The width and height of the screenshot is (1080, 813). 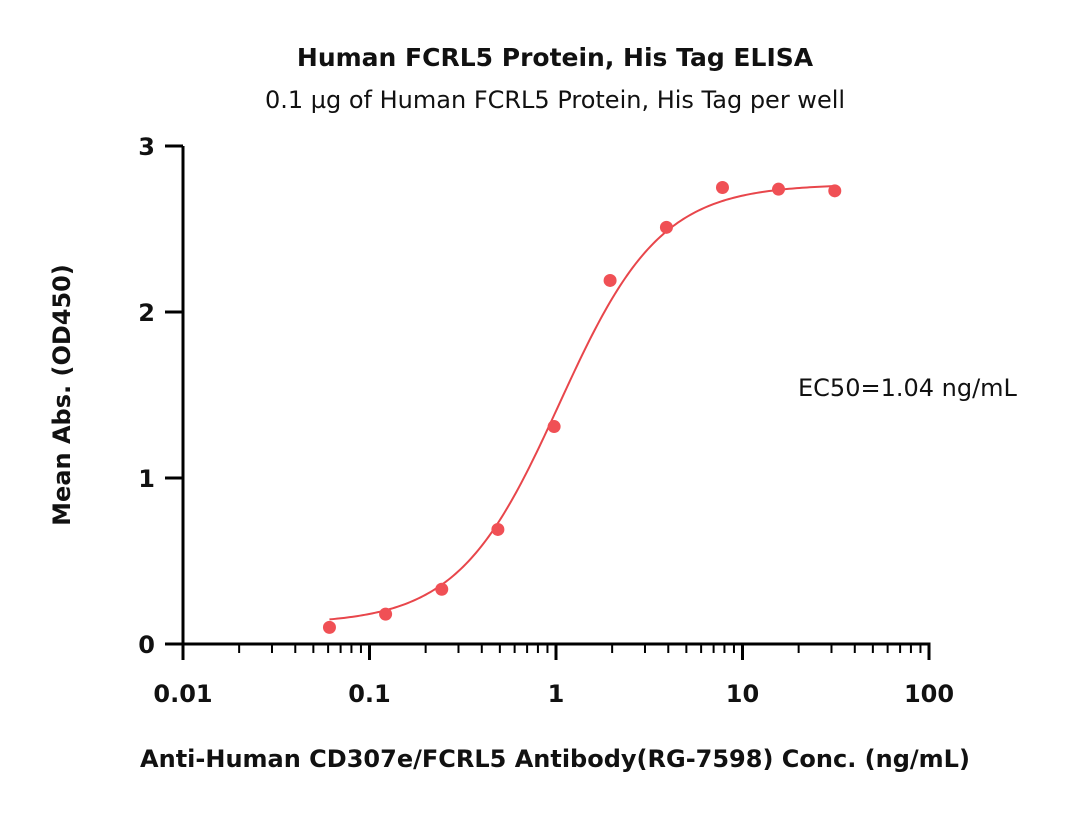 I want to click on ec50-annotation: EC50=1.04 ng/mL, so click(x=908, y=388).